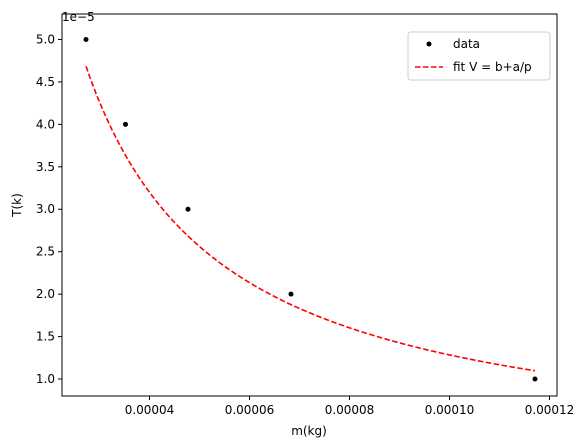 The height and width of the screenshot is (448, 588). I want to click on y-tick-label: 3.0, so click(45, 209).